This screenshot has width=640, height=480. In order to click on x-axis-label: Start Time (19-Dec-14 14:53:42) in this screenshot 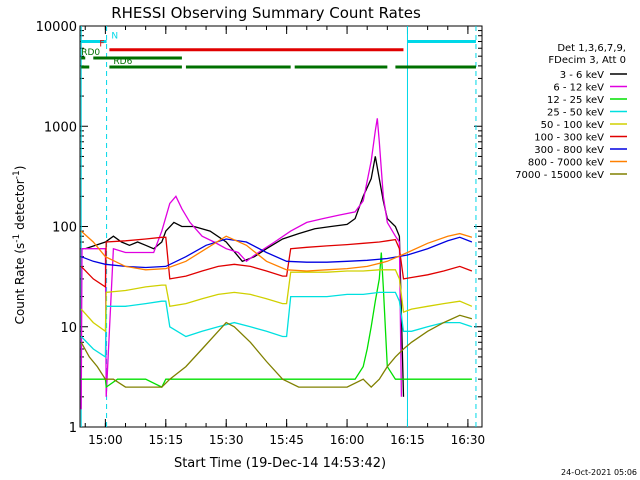, I will do `click(280, 463)`.